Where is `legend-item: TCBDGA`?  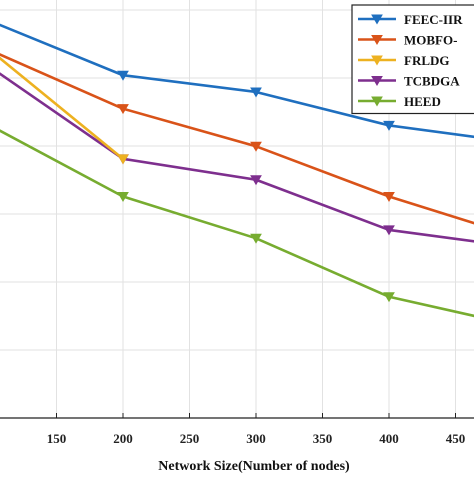
legend-item: TCBDGA is located at coordinates (409, 81).